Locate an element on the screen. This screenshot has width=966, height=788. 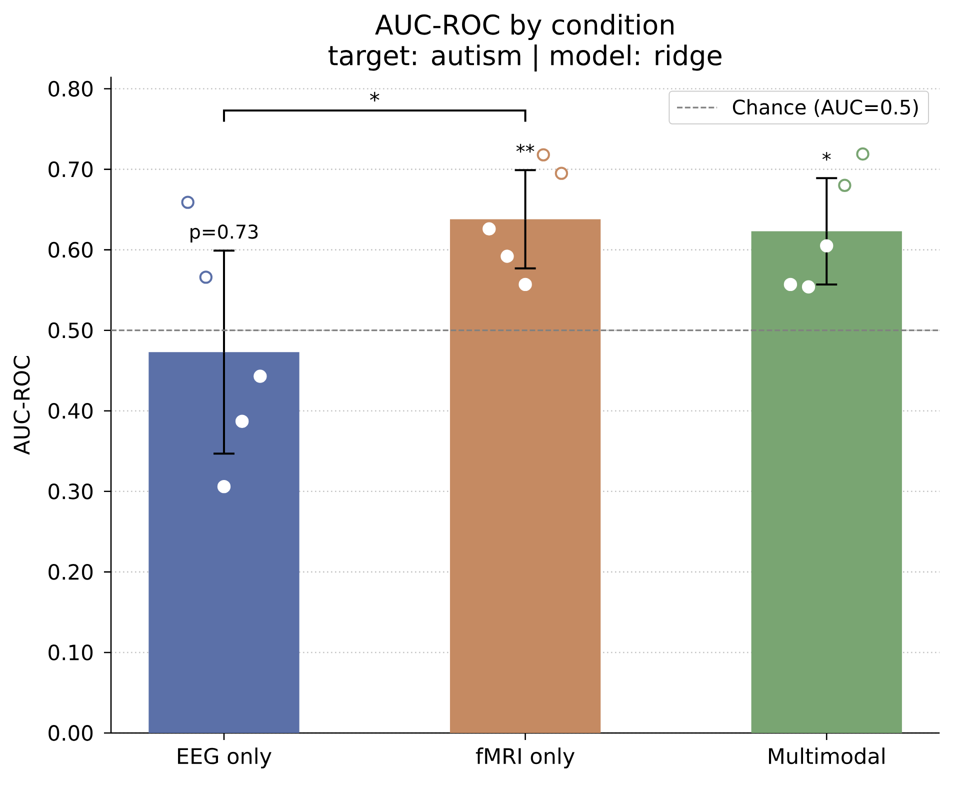
y-tick-label: 0.10 is located at coordinates (70, 652).